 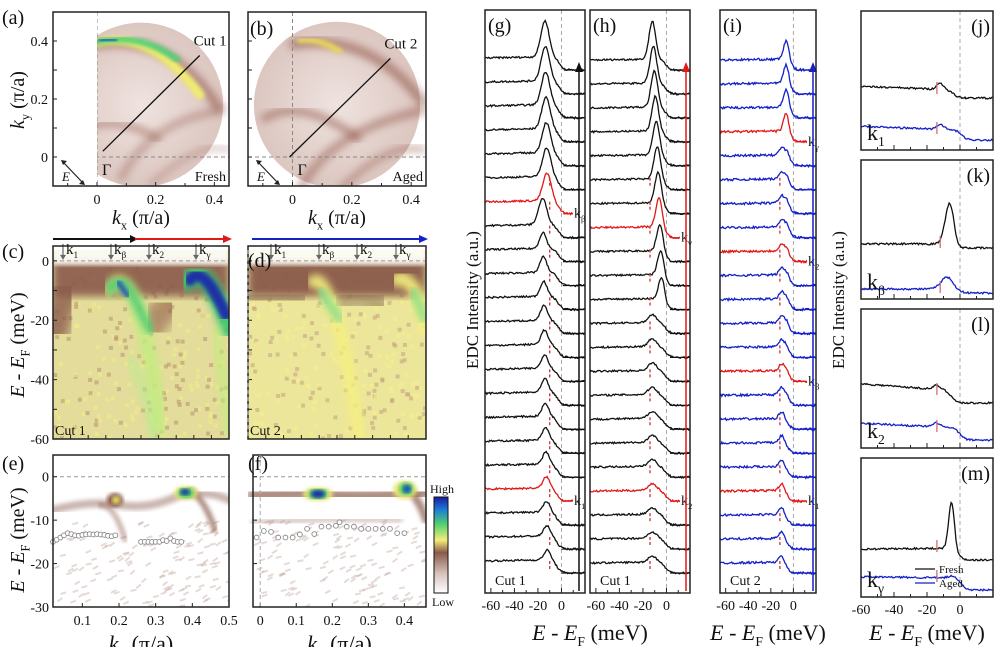 What do you see at coordinates (369, 621) in the screenshot?
I see `x-tick-label: 0.3` at bounding box center [369, 621].